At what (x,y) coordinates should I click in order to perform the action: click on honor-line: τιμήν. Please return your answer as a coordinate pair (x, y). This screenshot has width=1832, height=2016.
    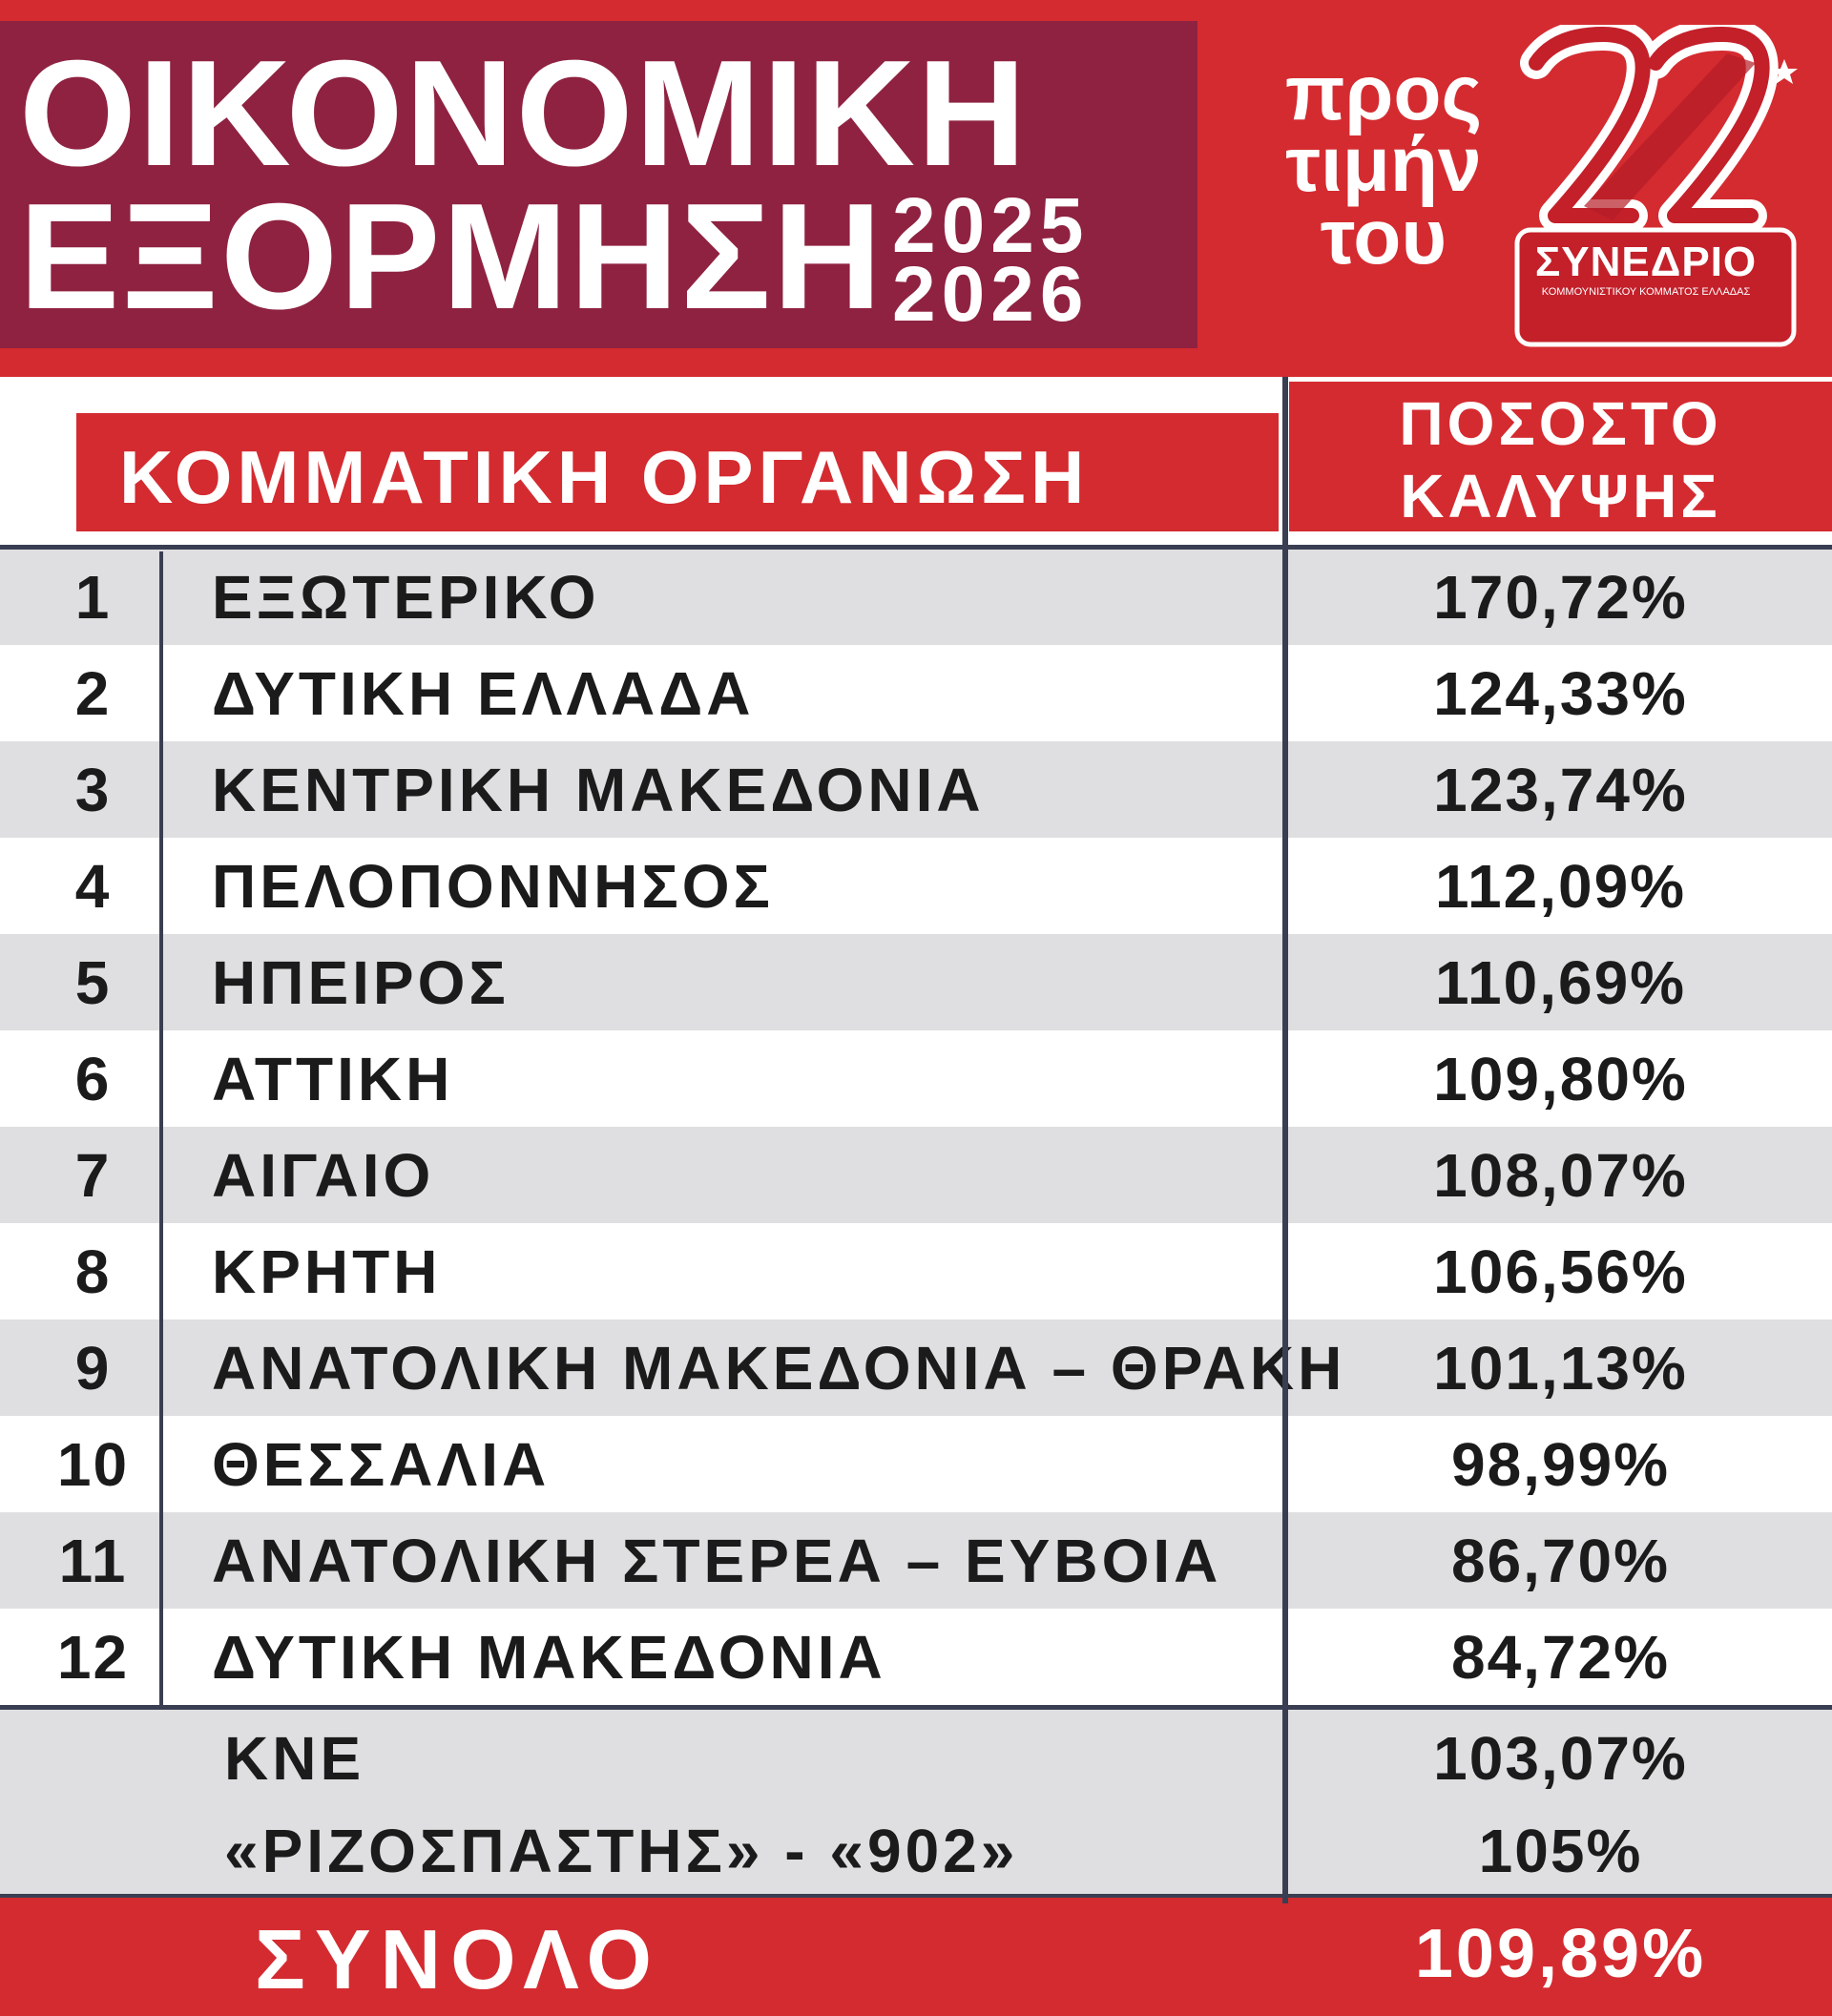
    Looking at the image, I should click on (1384, 165).